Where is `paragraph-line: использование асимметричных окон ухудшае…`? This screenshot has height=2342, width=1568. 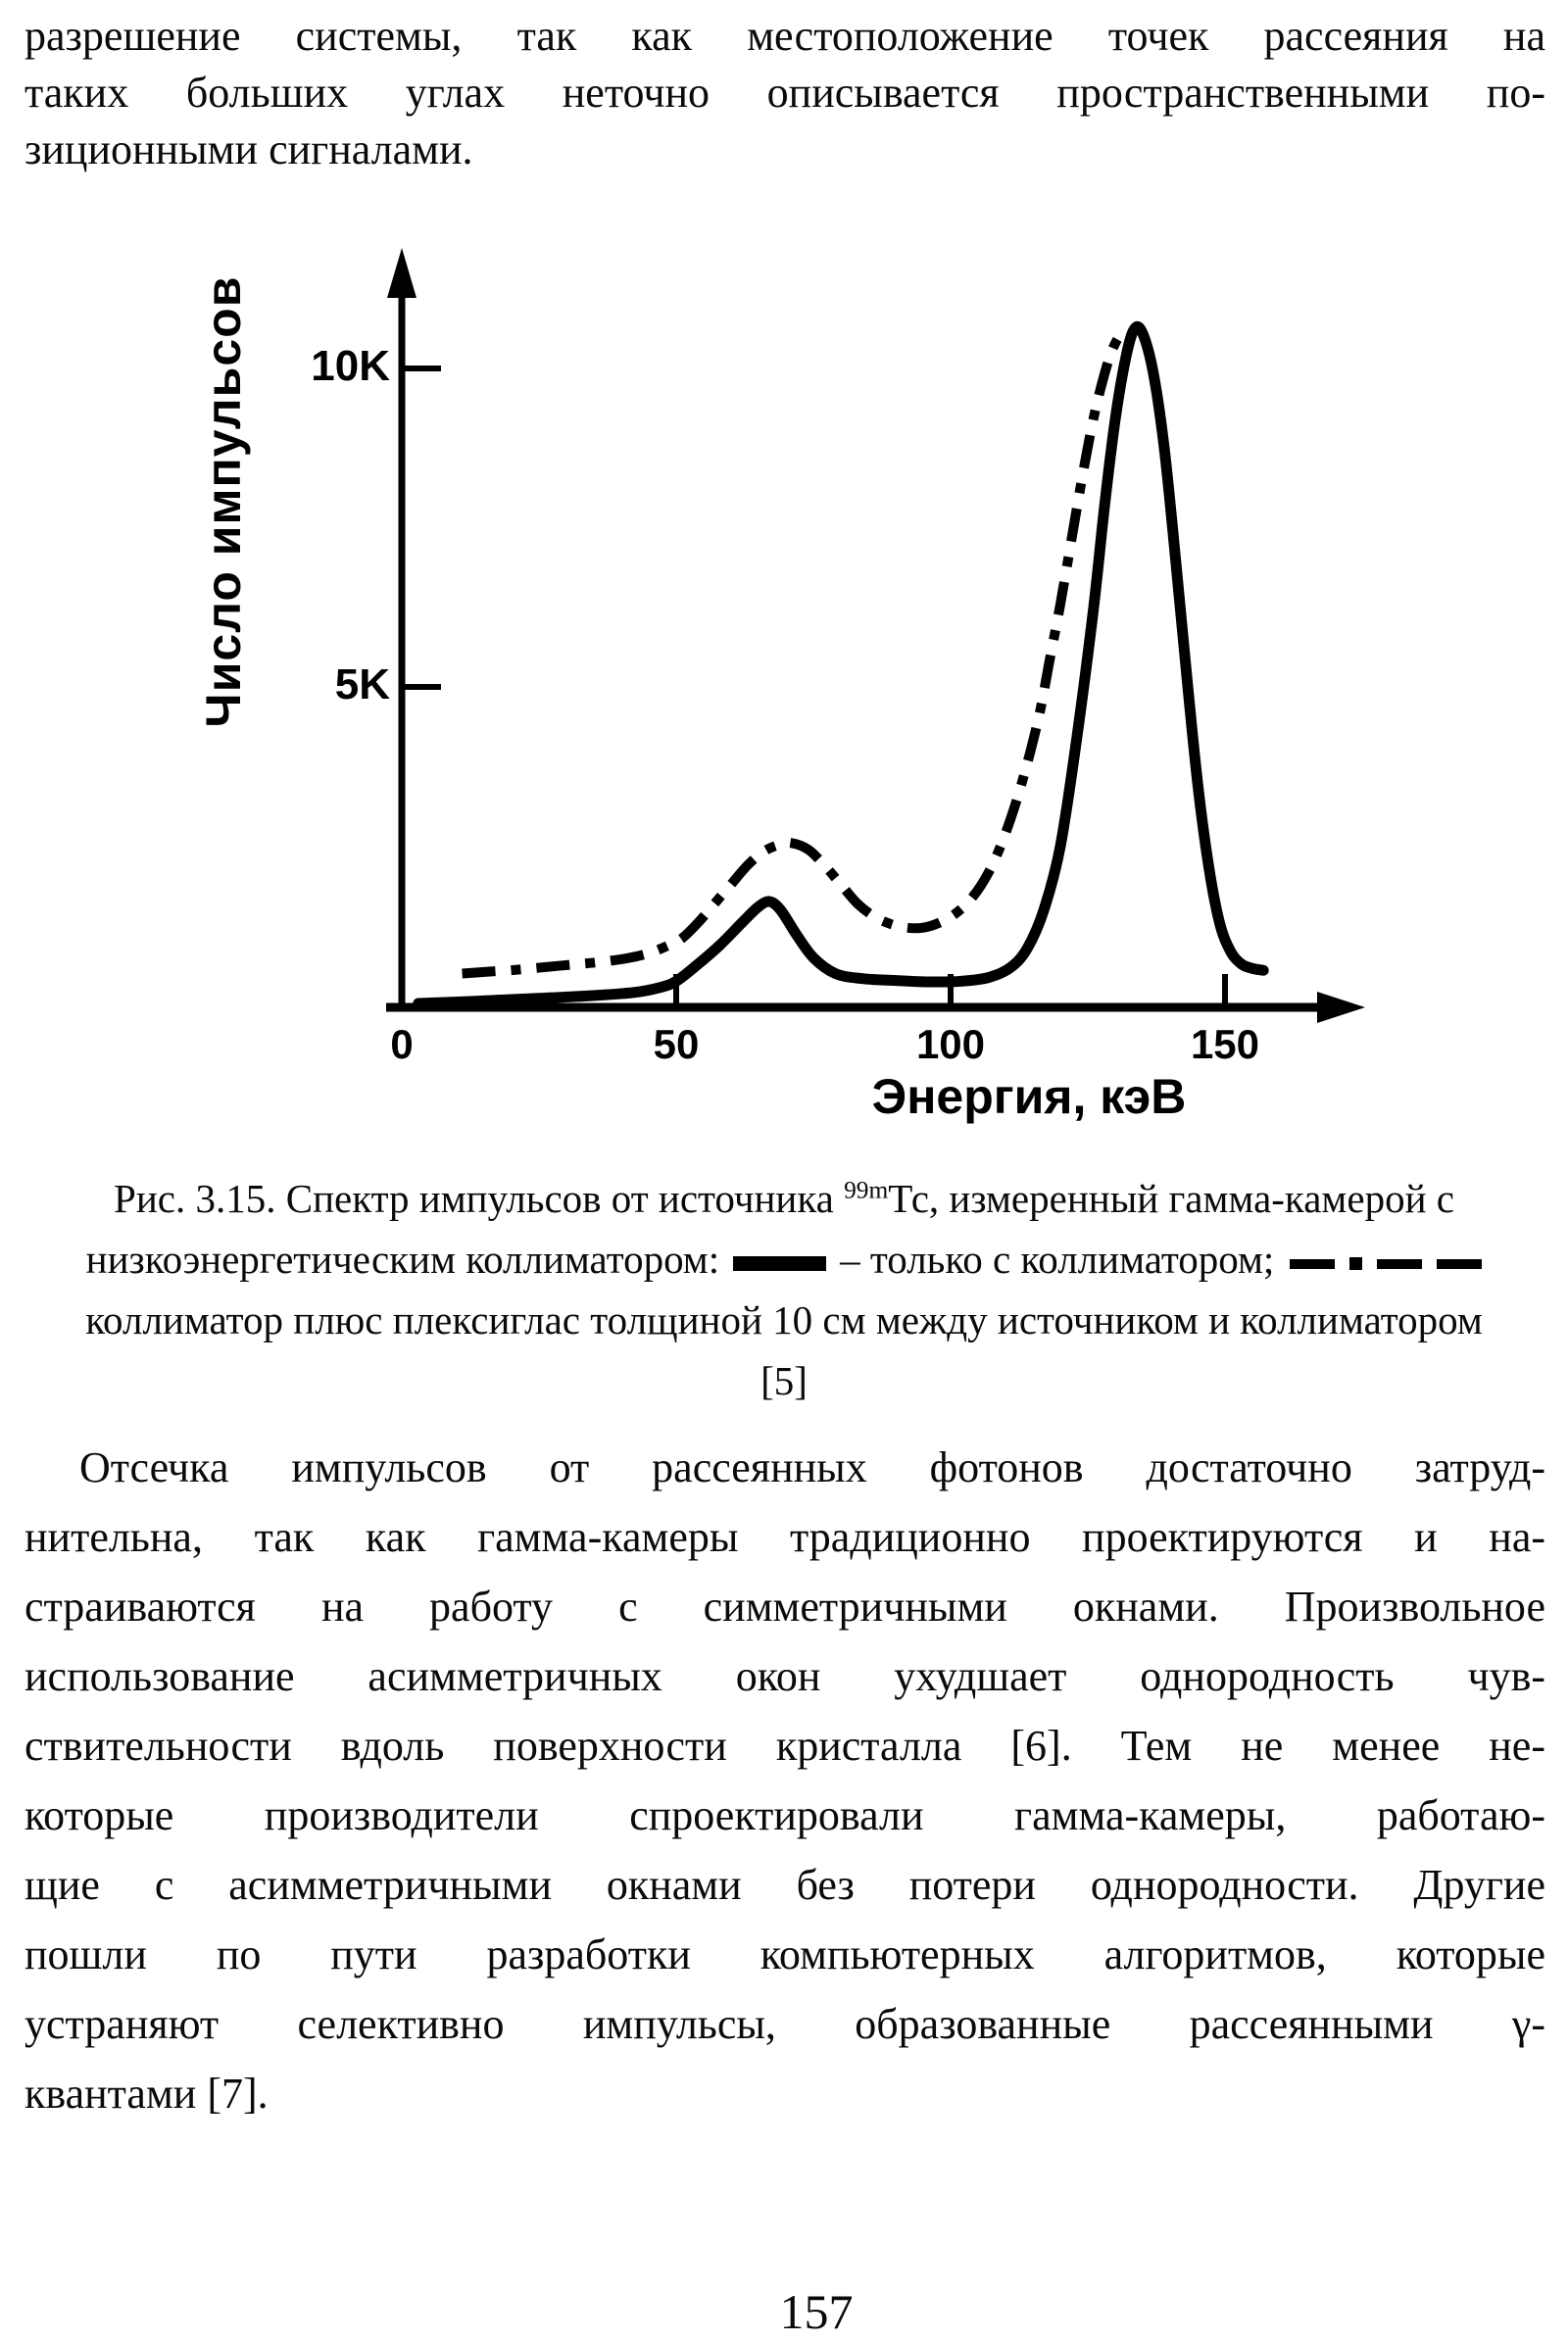 paragraph-line: использование асимметричных окон ухудшае… is located at coordinates (784, 1676).